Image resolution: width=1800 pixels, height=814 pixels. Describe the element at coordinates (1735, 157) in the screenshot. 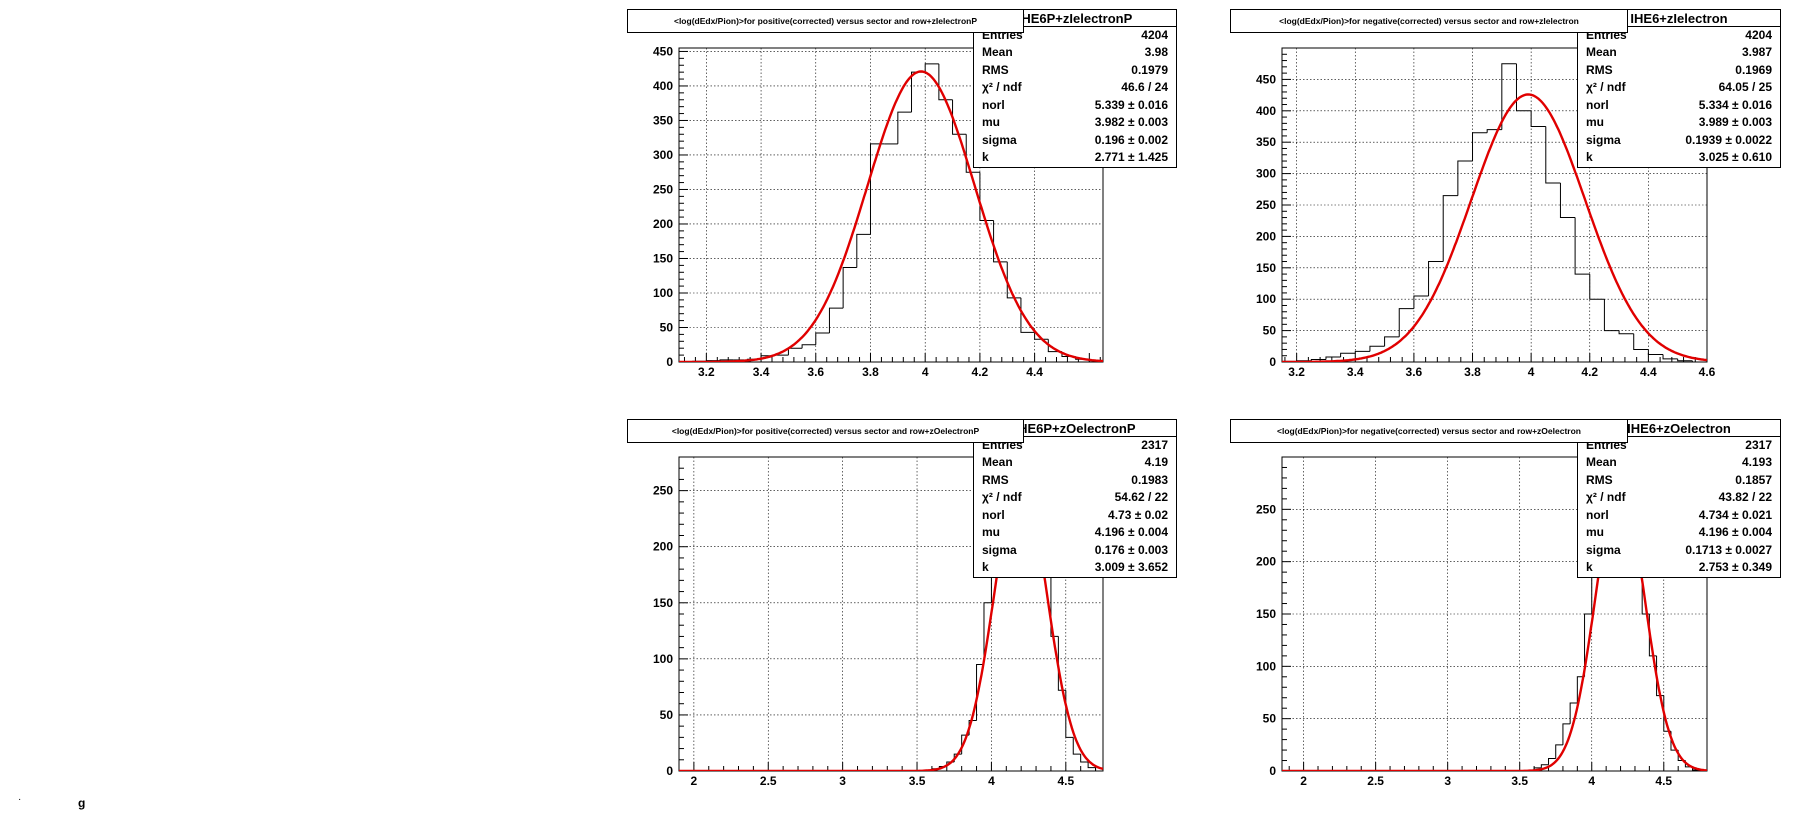

I see `stats-value: 3.025 ± 0.610` at that location.